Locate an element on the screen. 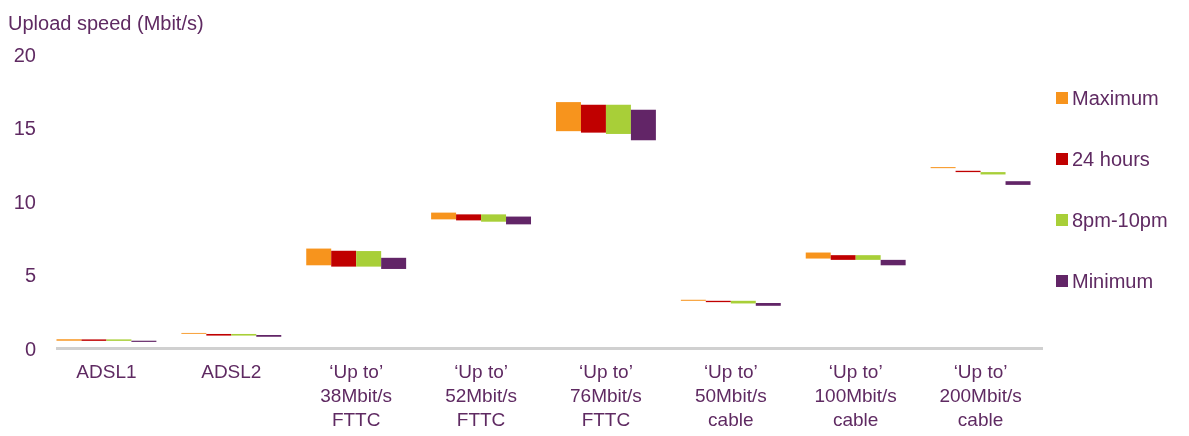 This screenshot has width=1189, height=436. y-tick-label: 0 is located at coordinates (30, 348).